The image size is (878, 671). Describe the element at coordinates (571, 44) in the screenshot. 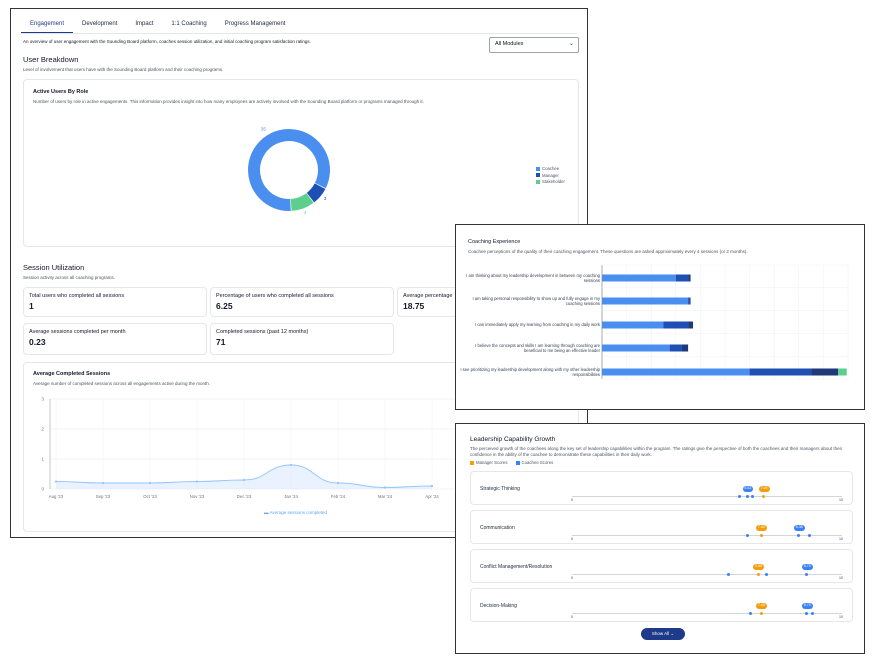

I see `chevron-down-icon: ⌄` at that location.